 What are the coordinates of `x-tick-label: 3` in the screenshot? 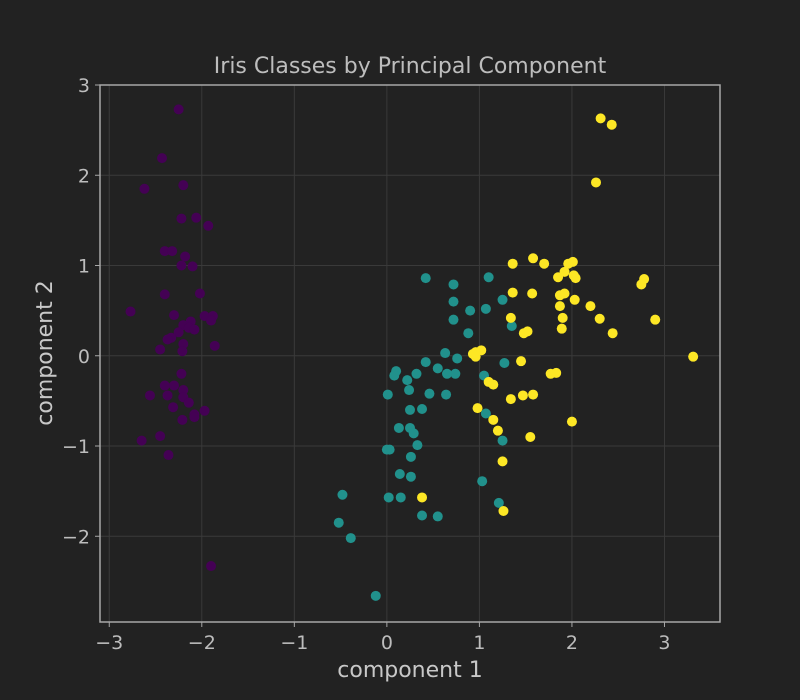 It's located at (664, 643).